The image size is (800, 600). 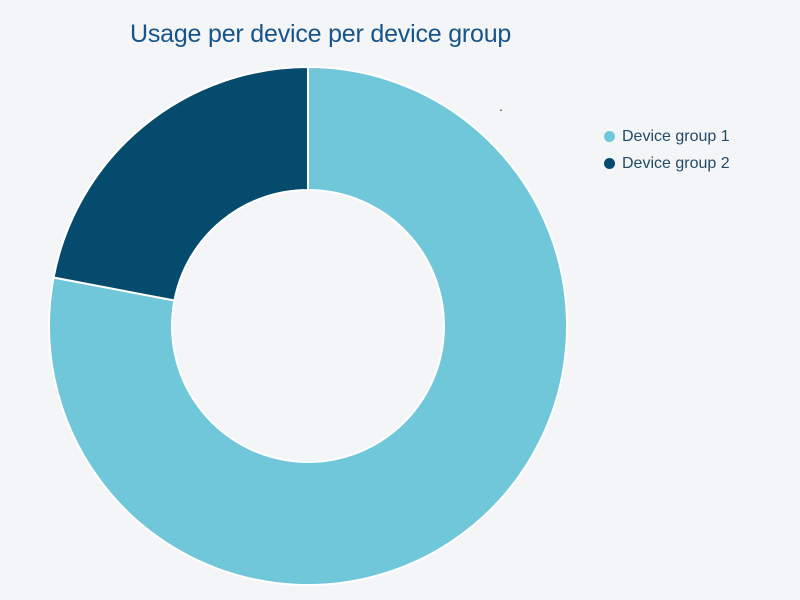 I want to click on legend-item-device-group-2: Device group 2, so click(x=667, y=163).